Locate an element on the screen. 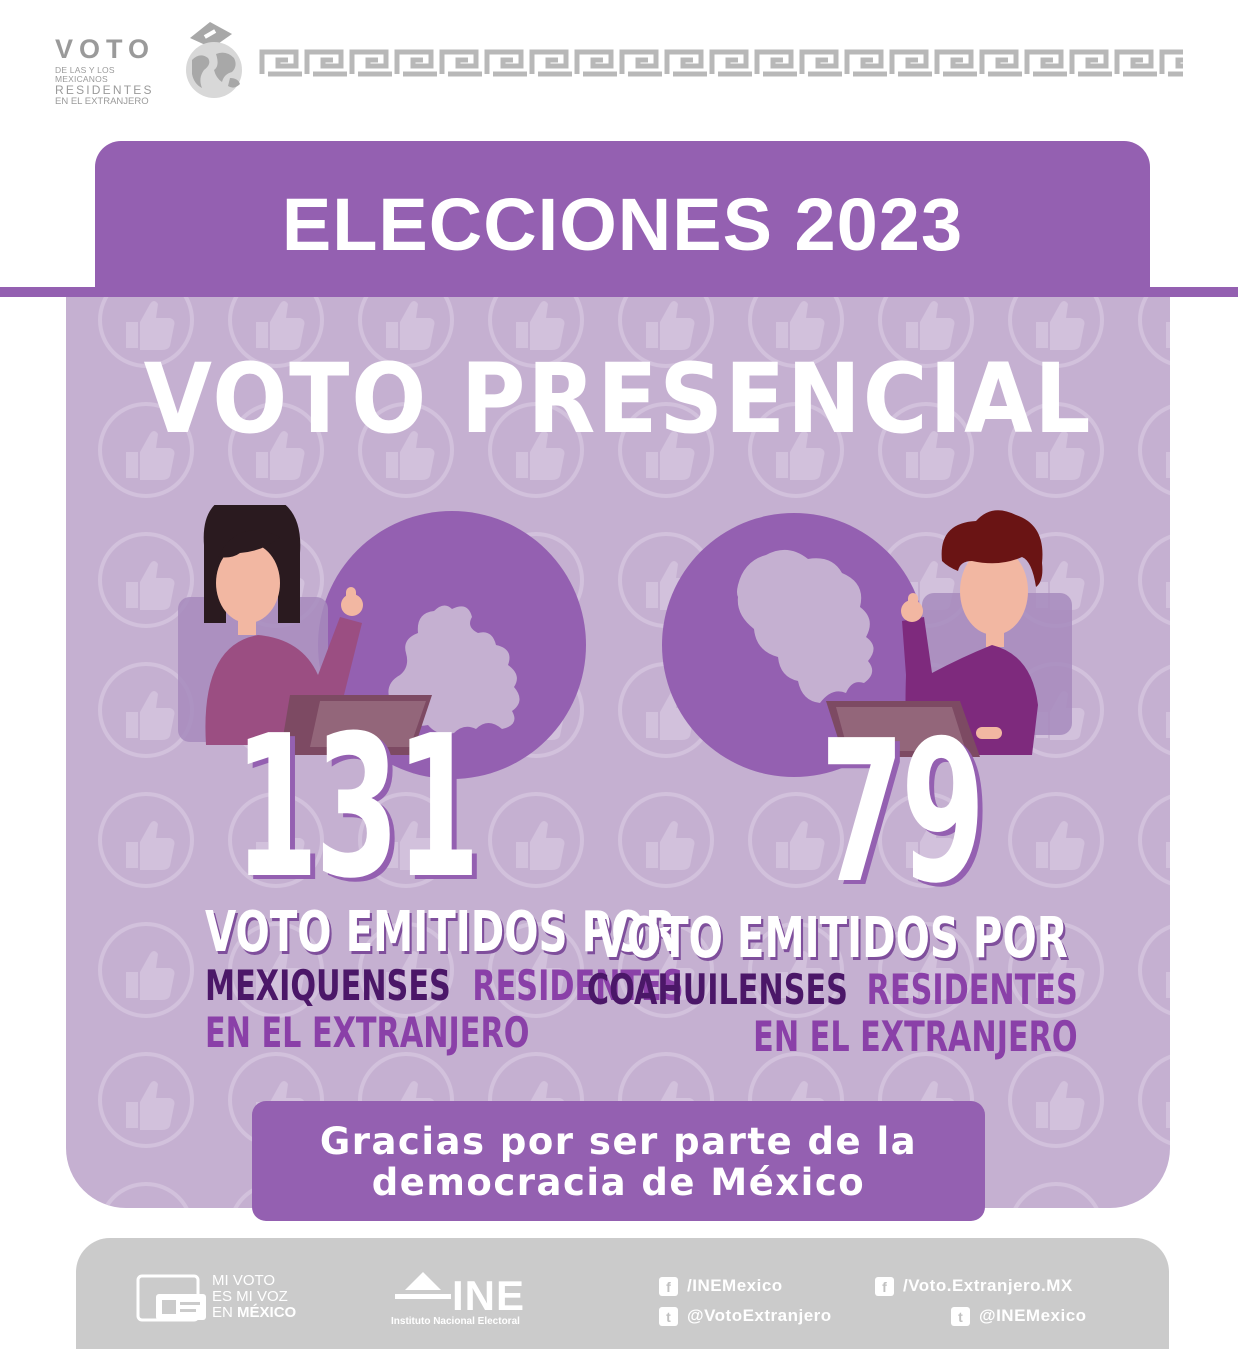  ine-logo-text: INE is located at coordinates (489, 1295).